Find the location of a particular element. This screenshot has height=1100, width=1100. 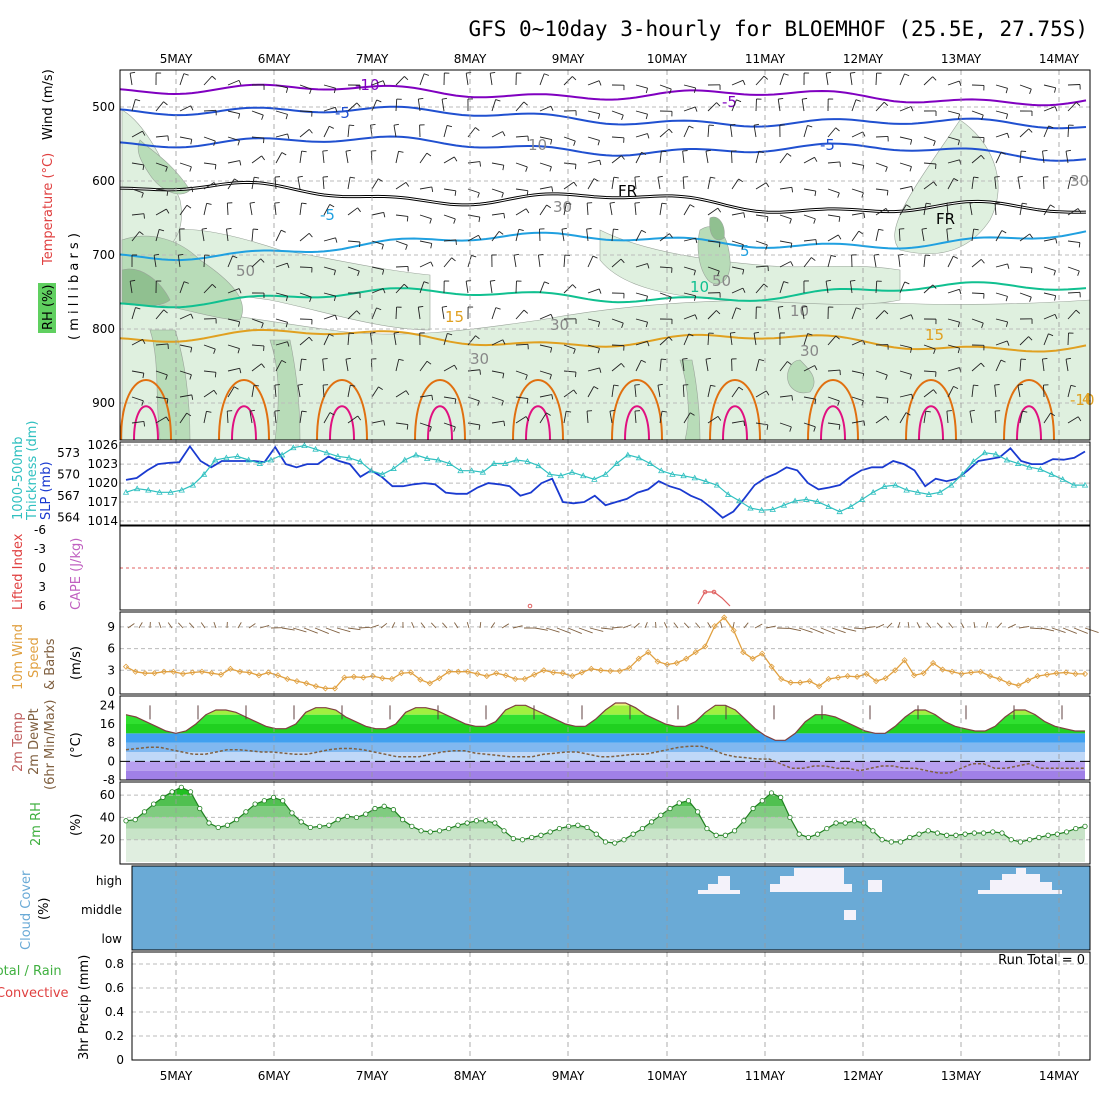

rh-shade-area is located at coordinates (164, 167).